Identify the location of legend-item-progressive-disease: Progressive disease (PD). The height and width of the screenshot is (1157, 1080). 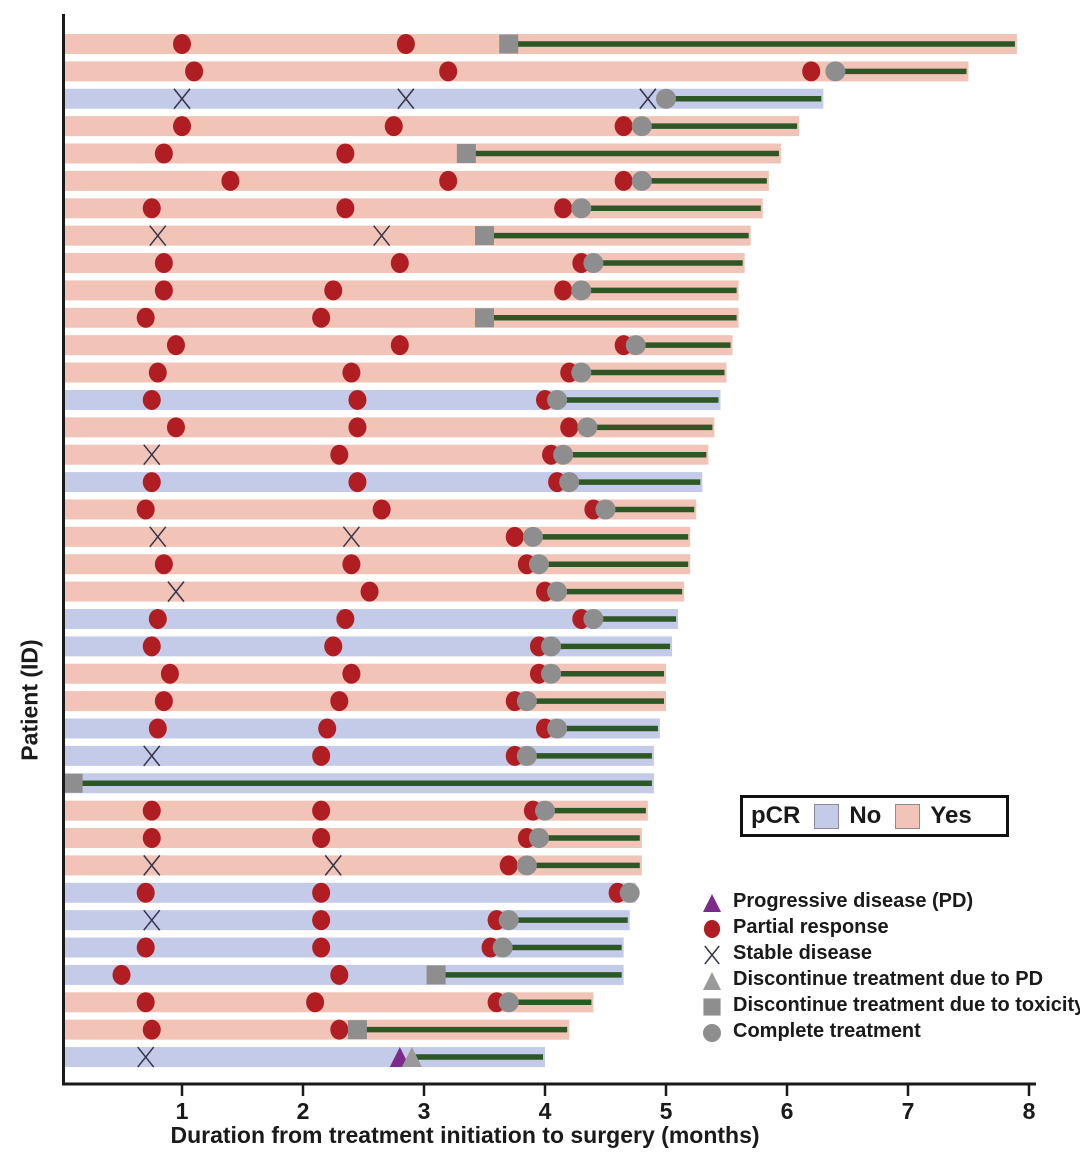
(890, 901).